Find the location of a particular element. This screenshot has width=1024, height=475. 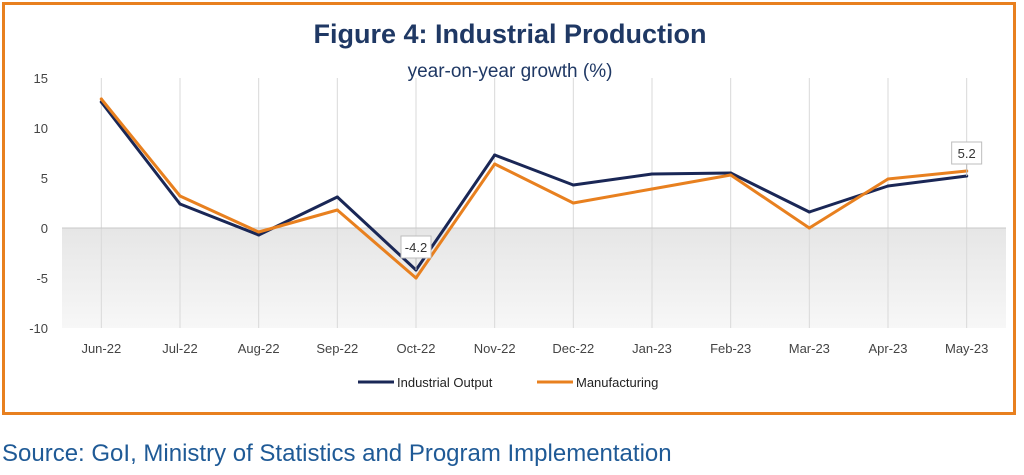

x-tick-label: Nov-22 is located at coordinates (495, 348).